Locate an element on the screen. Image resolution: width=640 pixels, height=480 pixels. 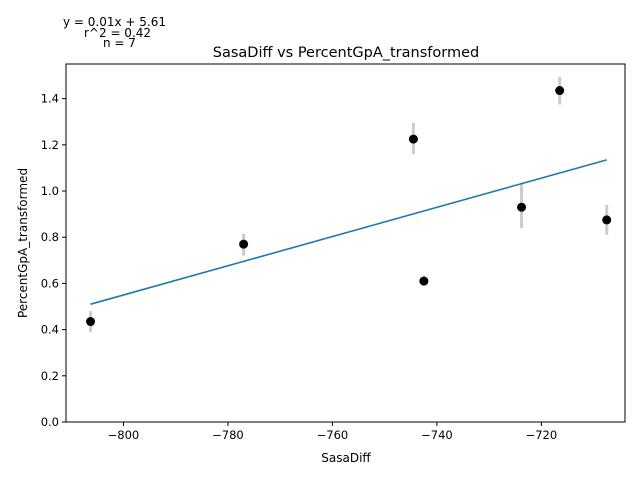
x-tick-label: −720 is located at coordinates (542, 435).